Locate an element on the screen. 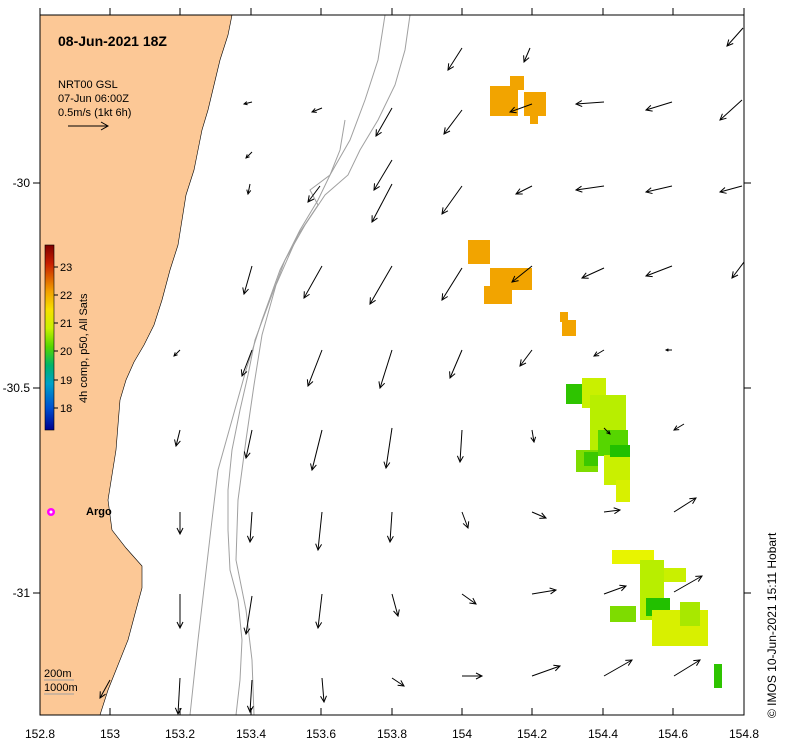 The width and height of the screenshot is (789, 750). x-tick-label: 153.8 is located at coordinates (392, 734).